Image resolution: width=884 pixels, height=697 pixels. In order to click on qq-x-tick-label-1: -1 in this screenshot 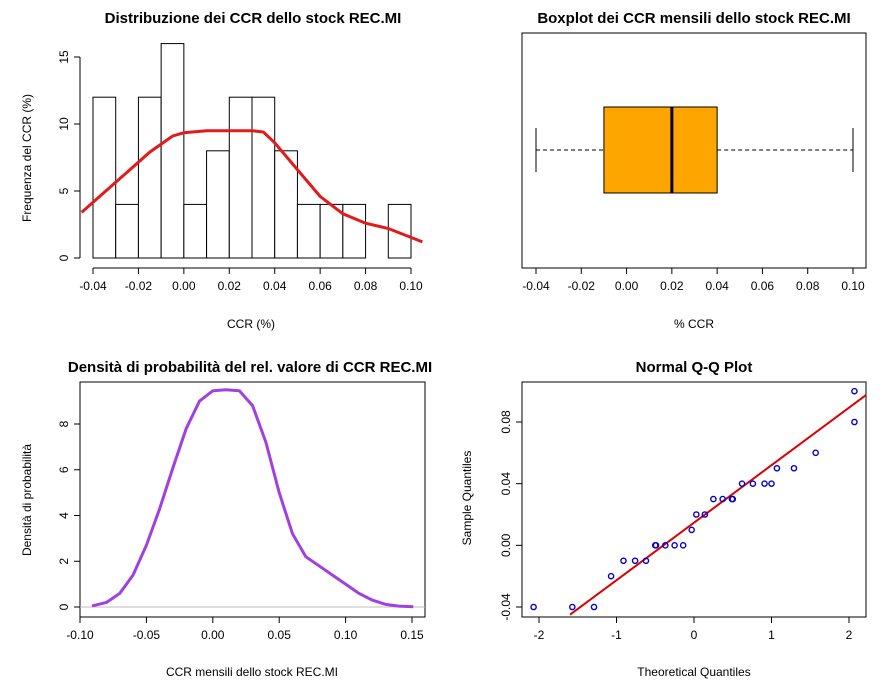, I will do `click(616, 635)`.